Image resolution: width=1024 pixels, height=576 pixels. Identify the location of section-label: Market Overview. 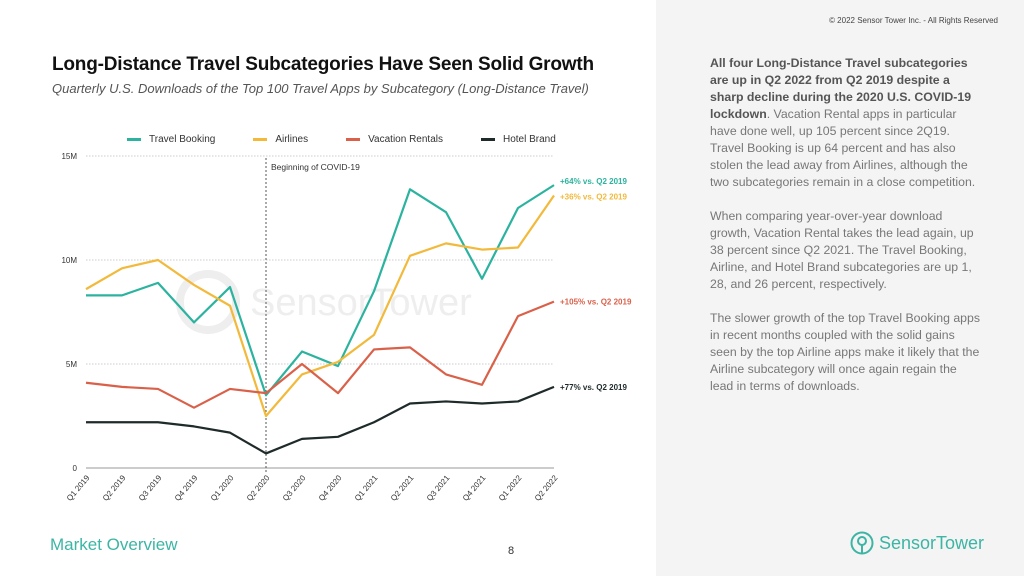
(114, 544).